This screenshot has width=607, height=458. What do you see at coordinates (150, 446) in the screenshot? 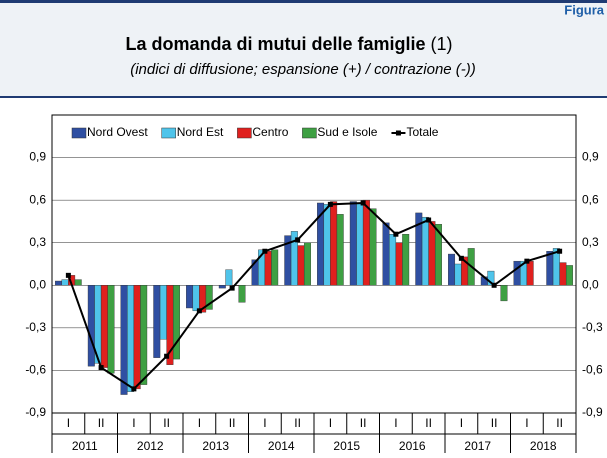
I see `year-label: 2012` at bounding box center [150, 446].